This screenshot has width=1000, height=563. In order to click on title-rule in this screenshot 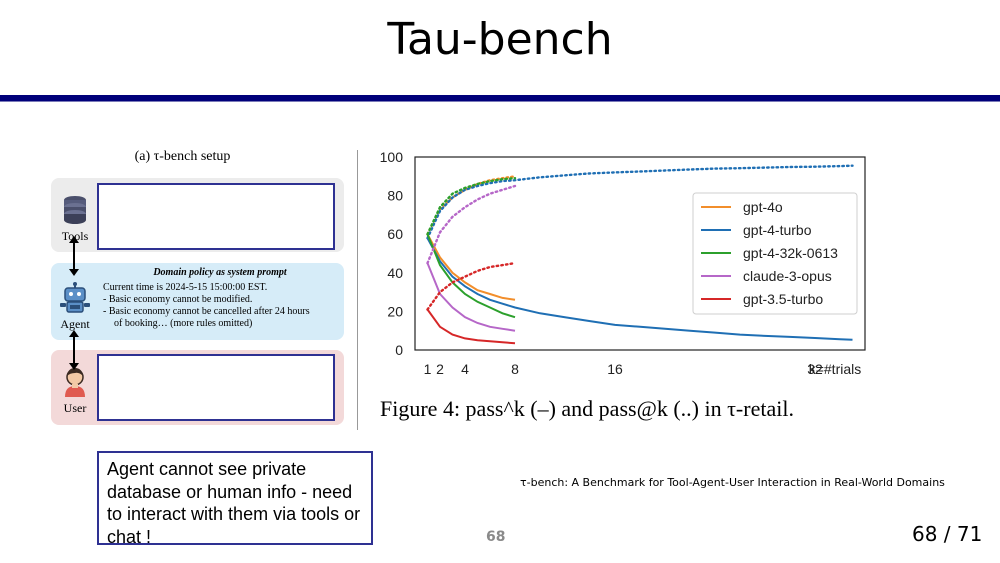, I will do `click(500, 98)`.